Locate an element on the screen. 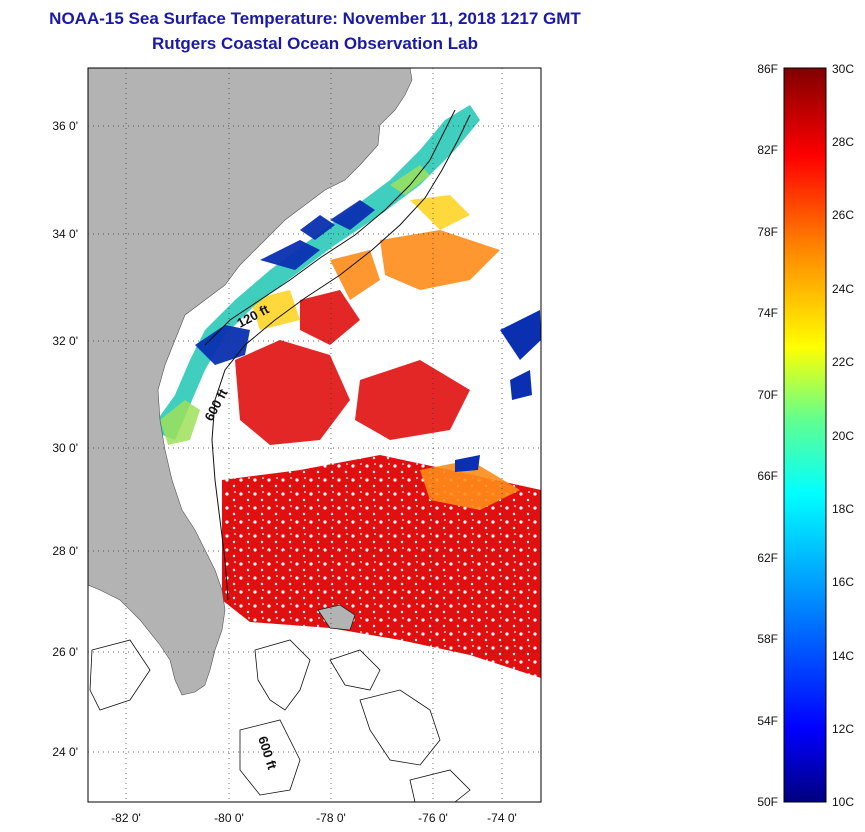 This screenshot has width=865, height=832. warm-water-region is located at coordinates (381, 566).